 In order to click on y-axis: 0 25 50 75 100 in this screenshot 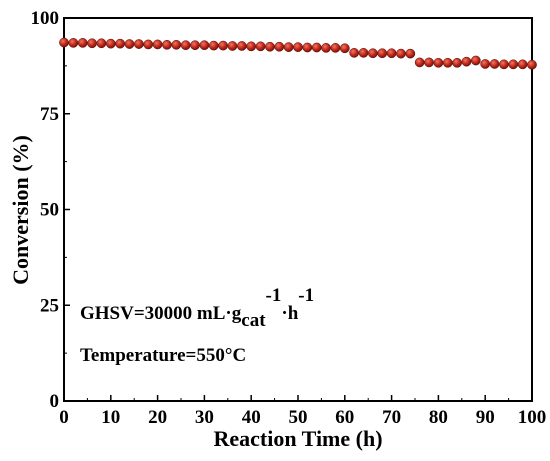, I will do `click(50, 210)`.